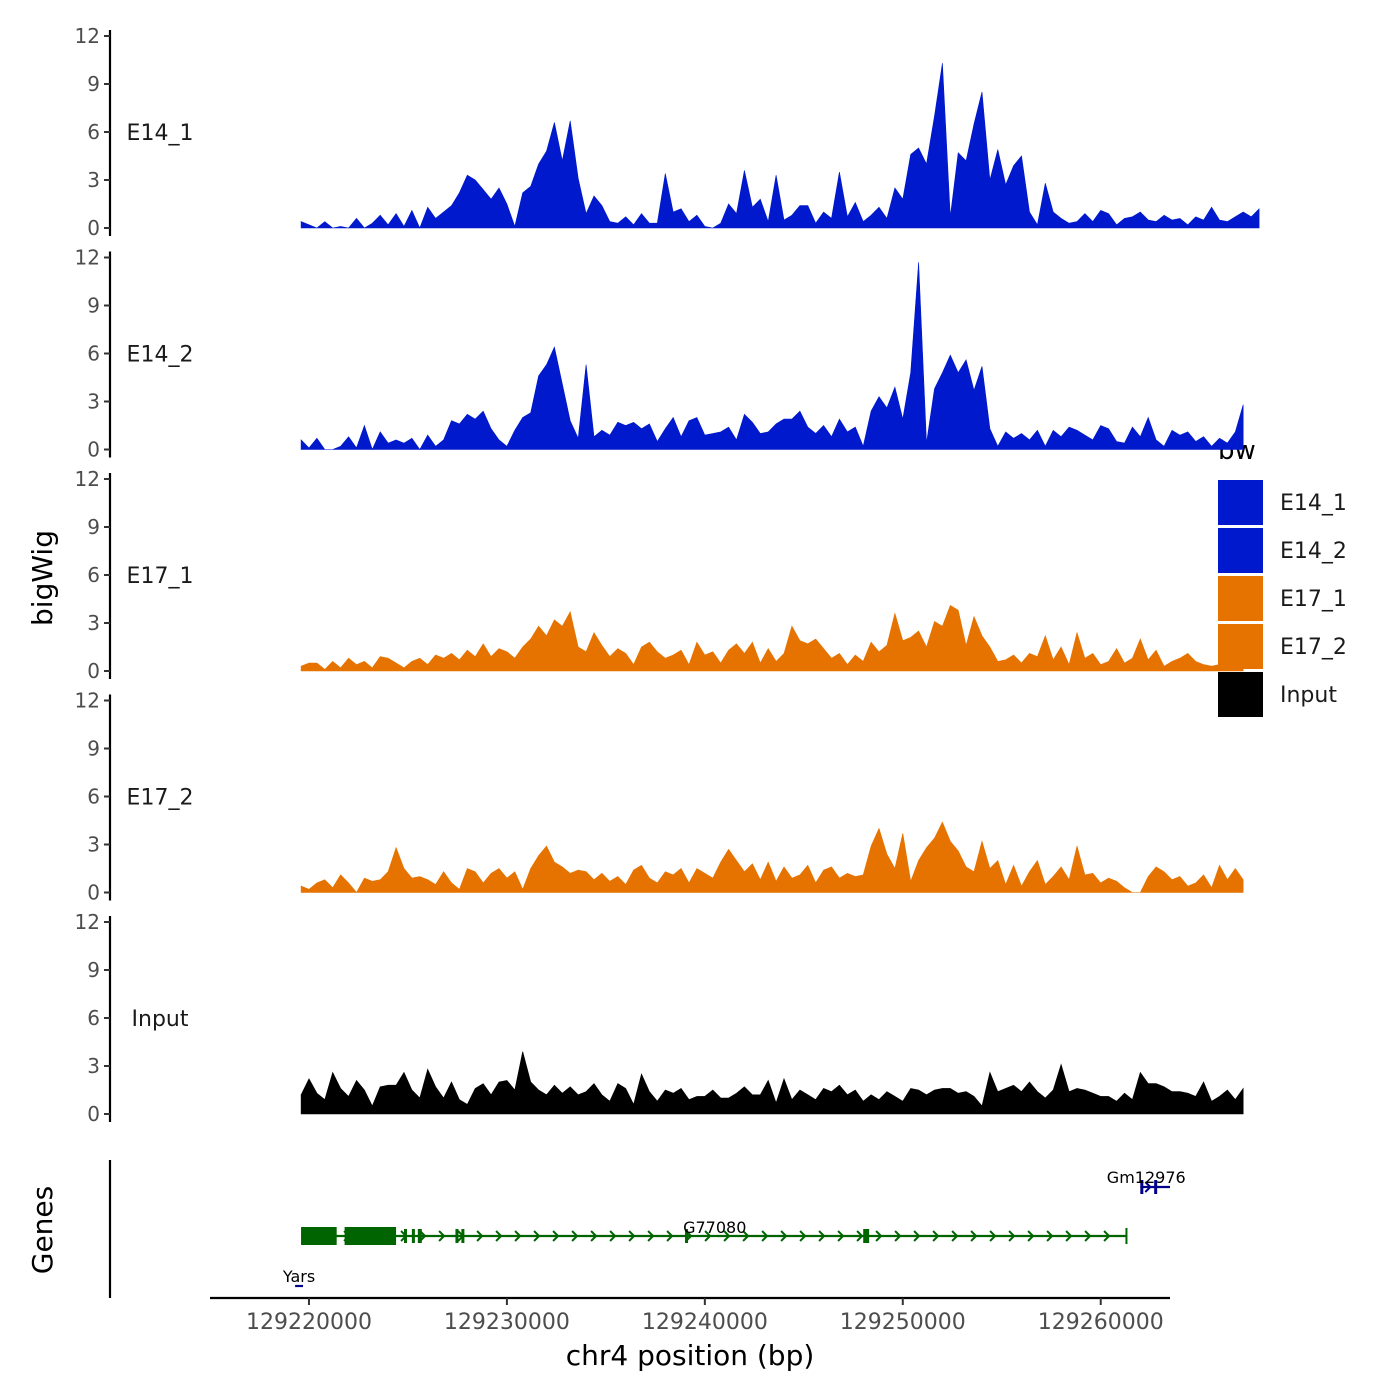 The height and width of the screenshot is (1400, 1400). Describe the element at coordinates (659, 797) in the screenshot. I see `track-e17_2: 0 3 6 9 12 E17_2` at that location.